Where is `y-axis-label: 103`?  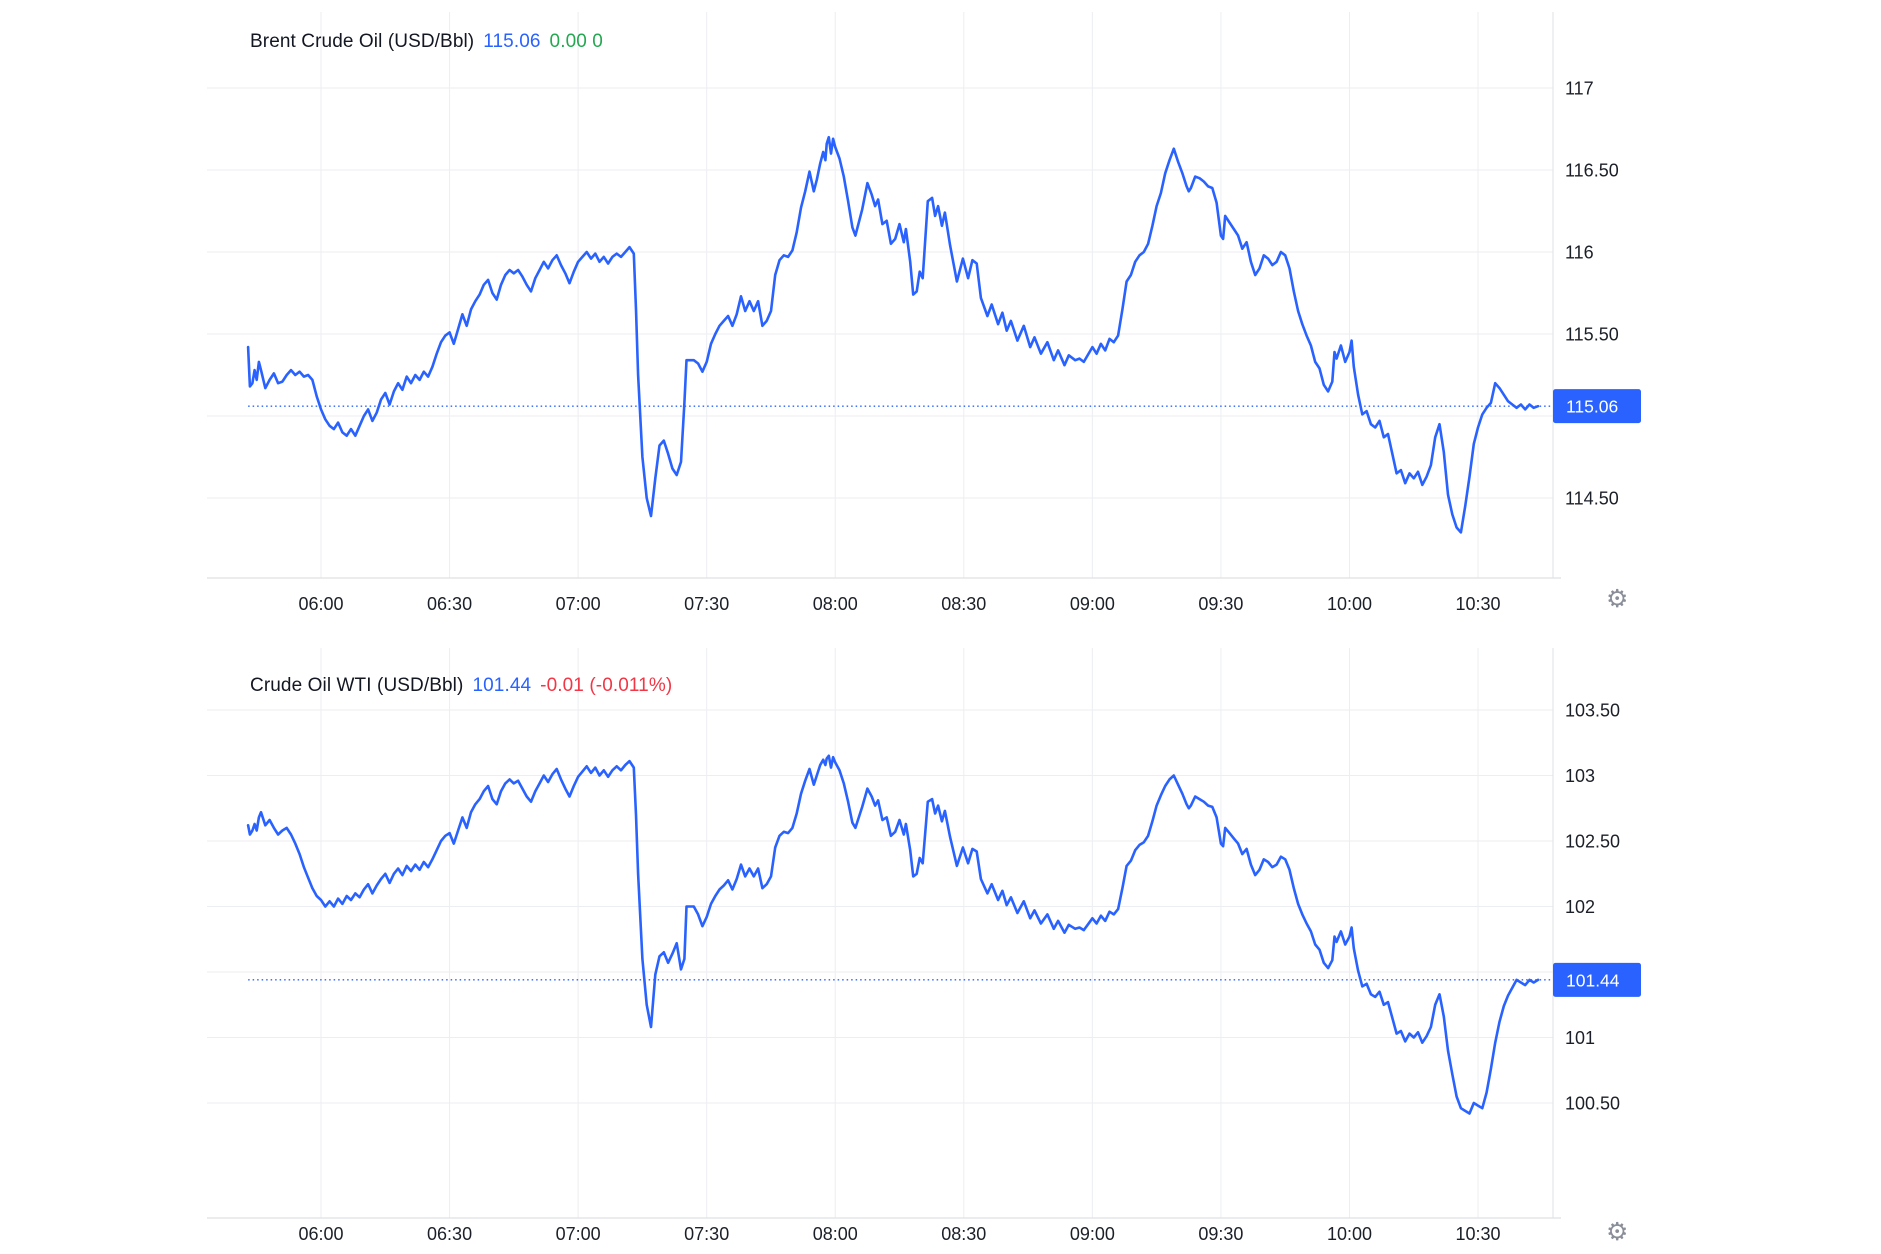
y-axis-label: 103 is located at coordinates (1580, 776).